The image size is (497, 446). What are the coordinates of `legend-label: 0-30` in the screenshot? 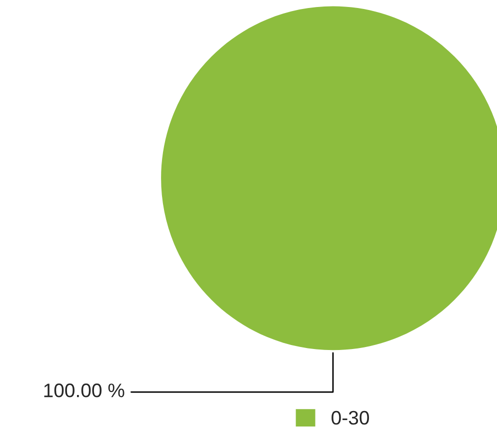 It's located at (350, 417).